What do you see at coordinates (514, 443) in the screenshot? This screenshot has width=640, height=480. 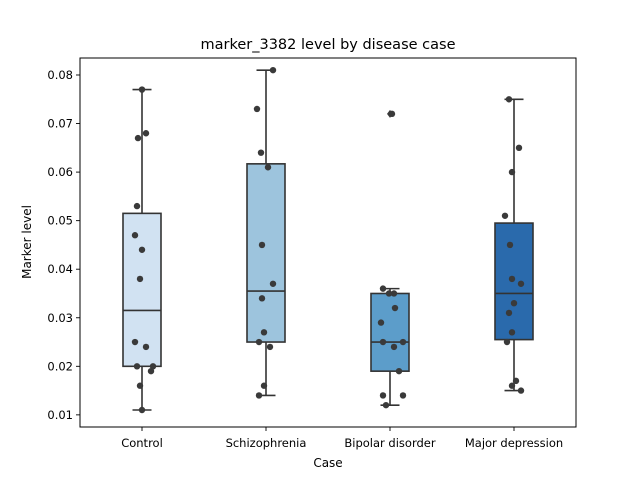 I see `x-tick-label: Major depression` at bounding box center [514, 443].